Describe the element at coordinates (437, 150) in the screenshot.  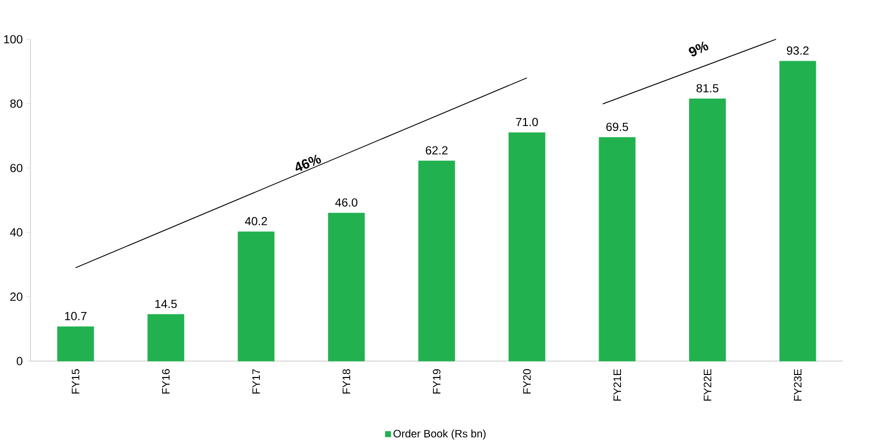
I see `data-label: 62.2` at that location.